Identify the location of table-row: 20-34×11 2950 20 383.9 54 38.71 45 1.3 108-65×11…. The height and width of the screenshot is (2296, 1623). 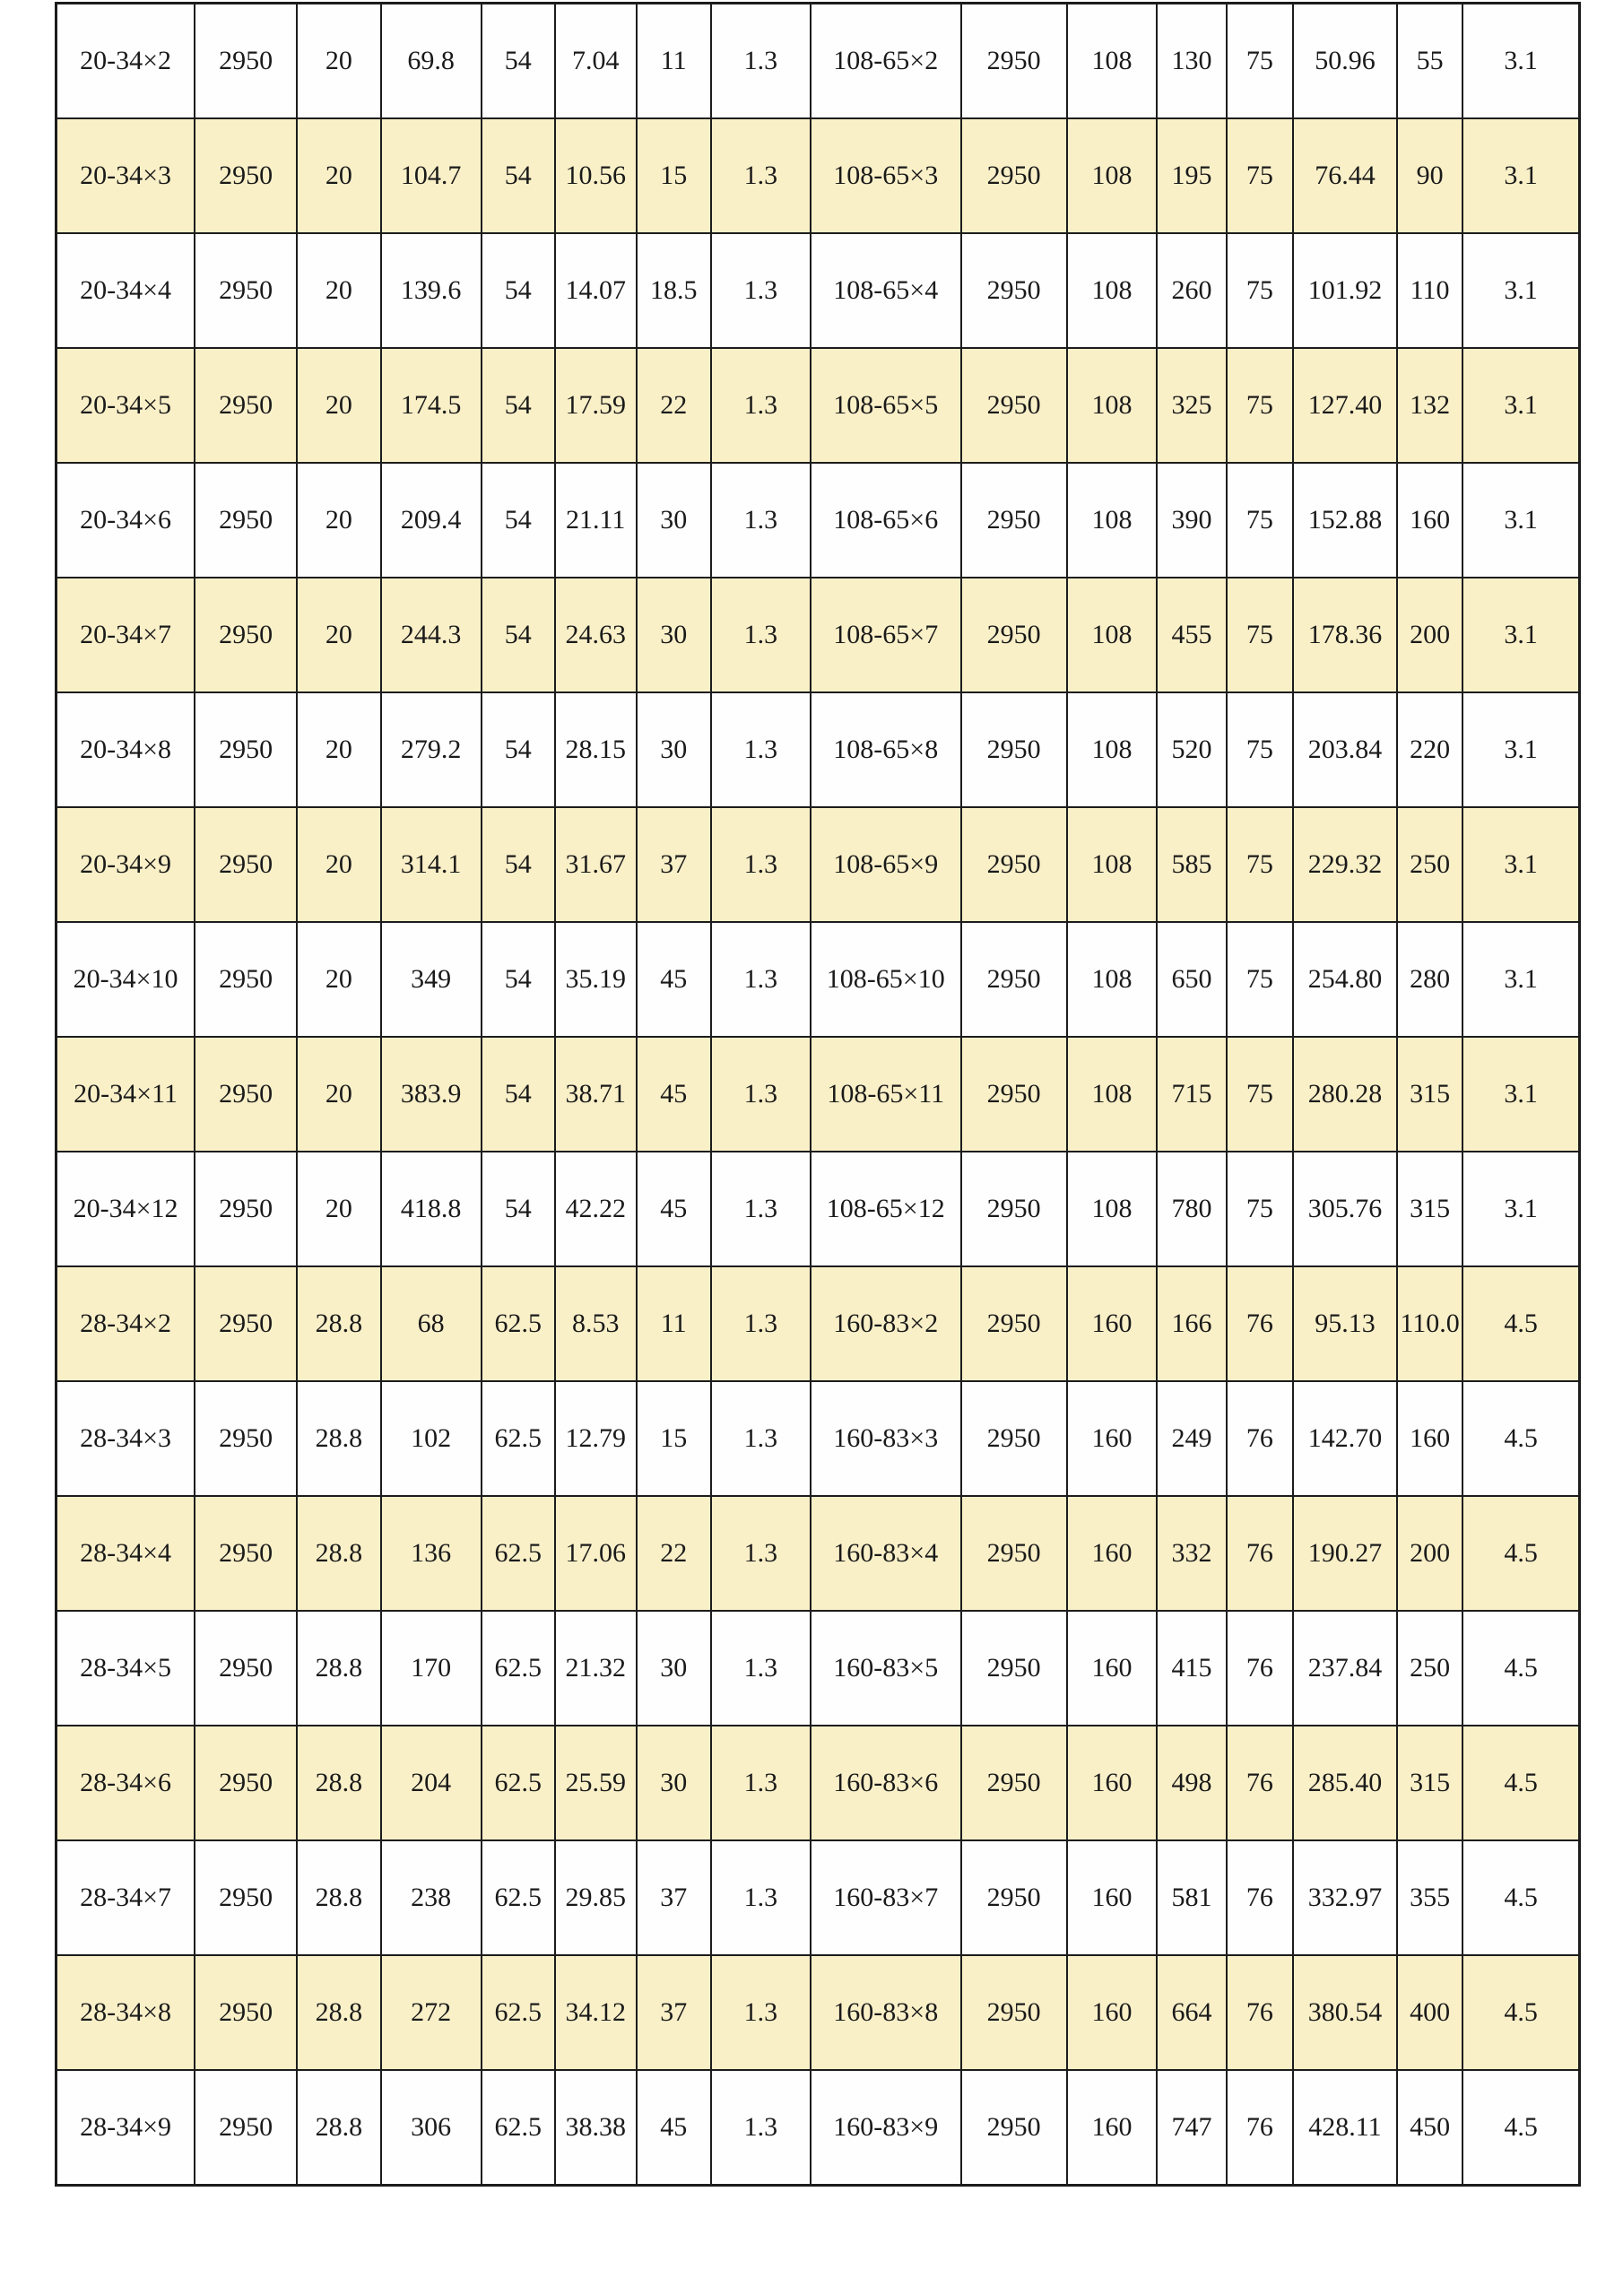
(818, 1094).